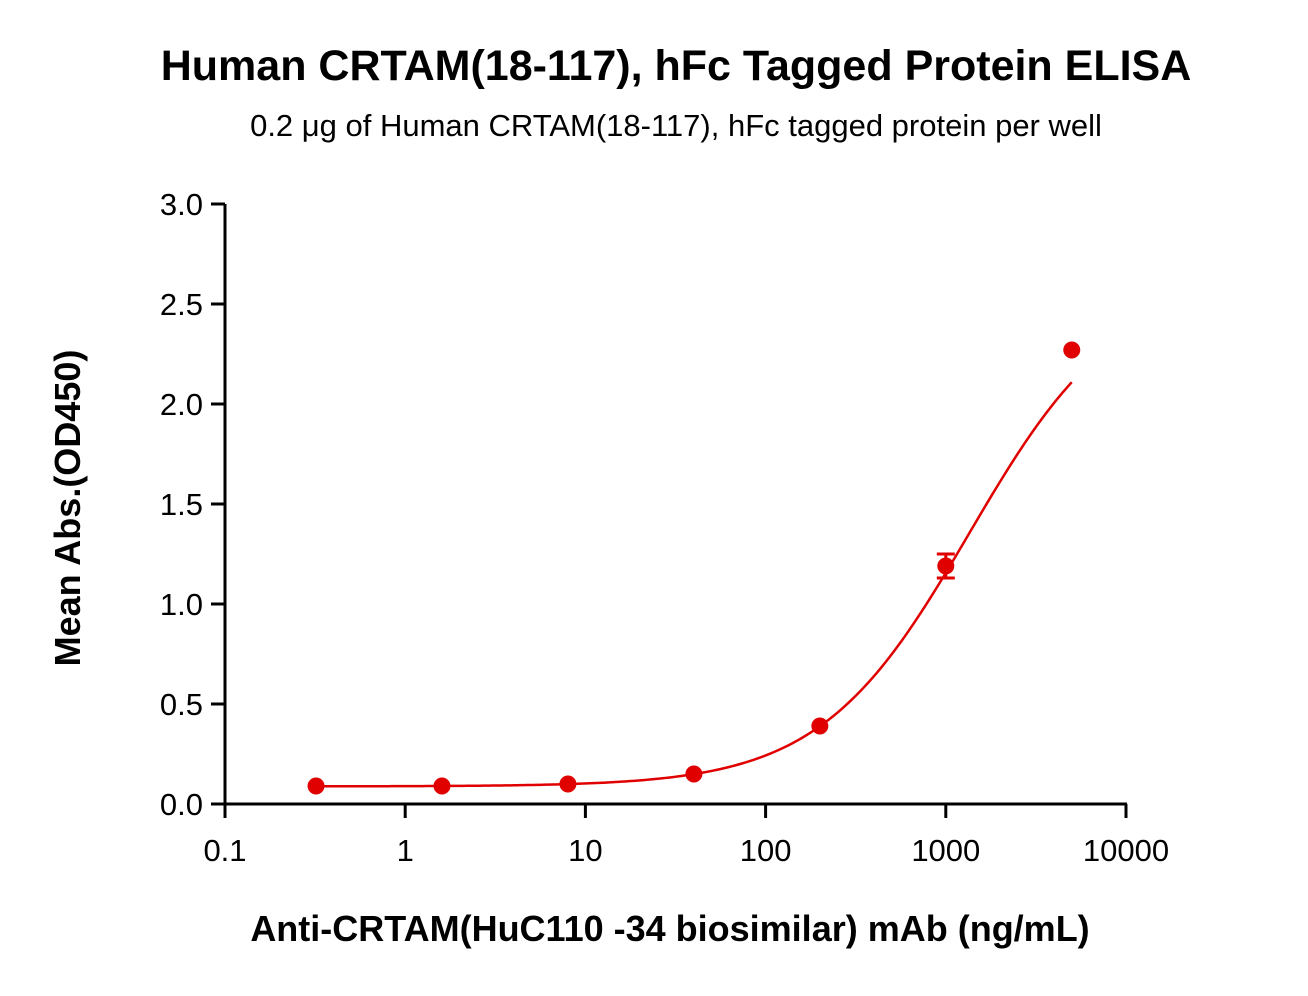 The height and width of the screenshot is (996, 1308). I want to click on y-tick-label: 0.0, so click(181, 804).